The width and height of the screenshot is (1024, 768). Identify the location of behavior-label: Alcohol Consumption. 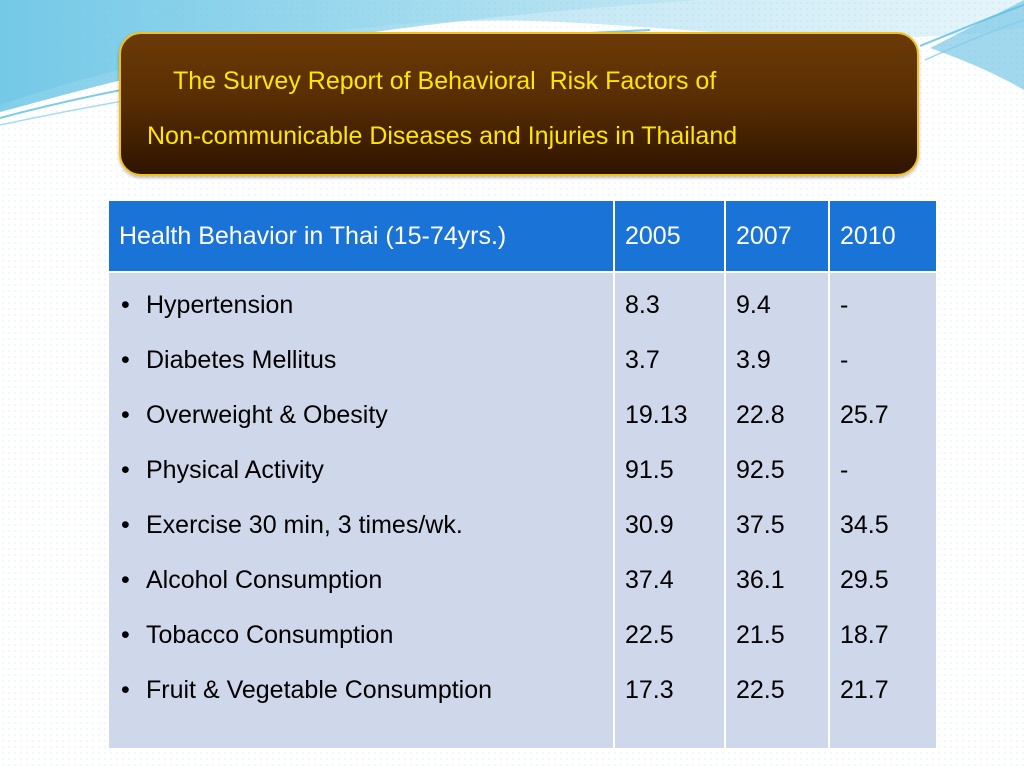
(264, 580).